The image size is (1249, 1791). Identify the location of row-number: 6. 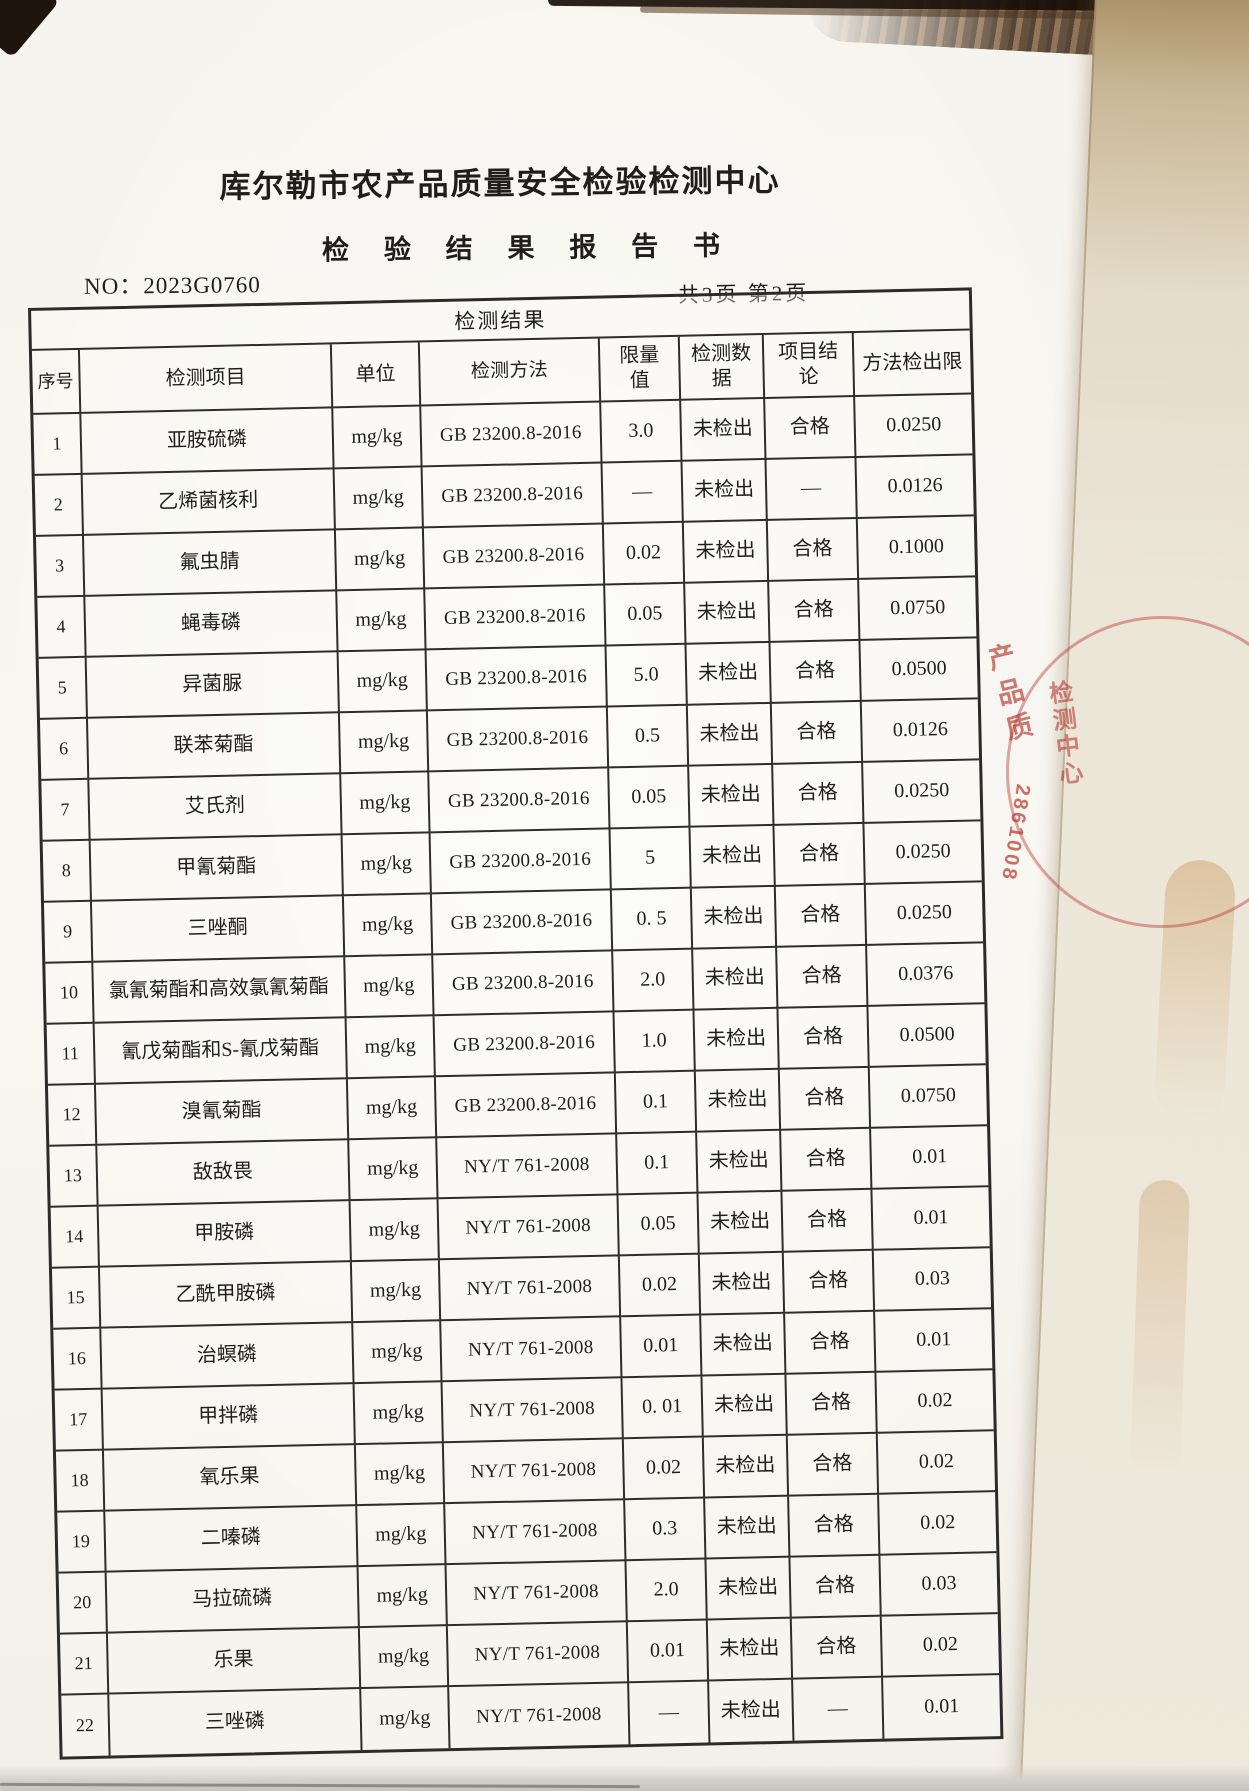
(64, 749).